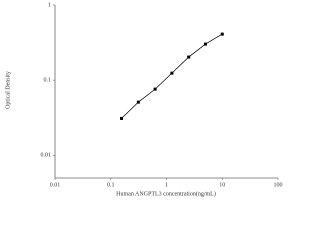 Image resolution: width=320 pixels, height=240 pixels. Describe the element at coordinates (222, 185) in the screenshot. I see `x-tick-label: 10` at that location.